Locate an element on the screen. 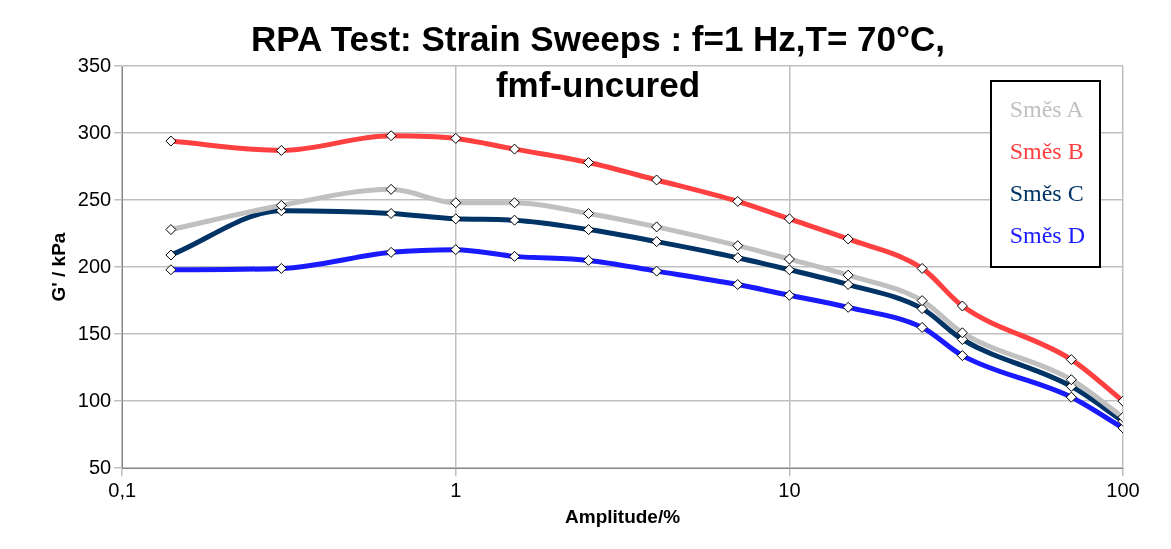  text: Směs D is located at coordinates (1047, 235).